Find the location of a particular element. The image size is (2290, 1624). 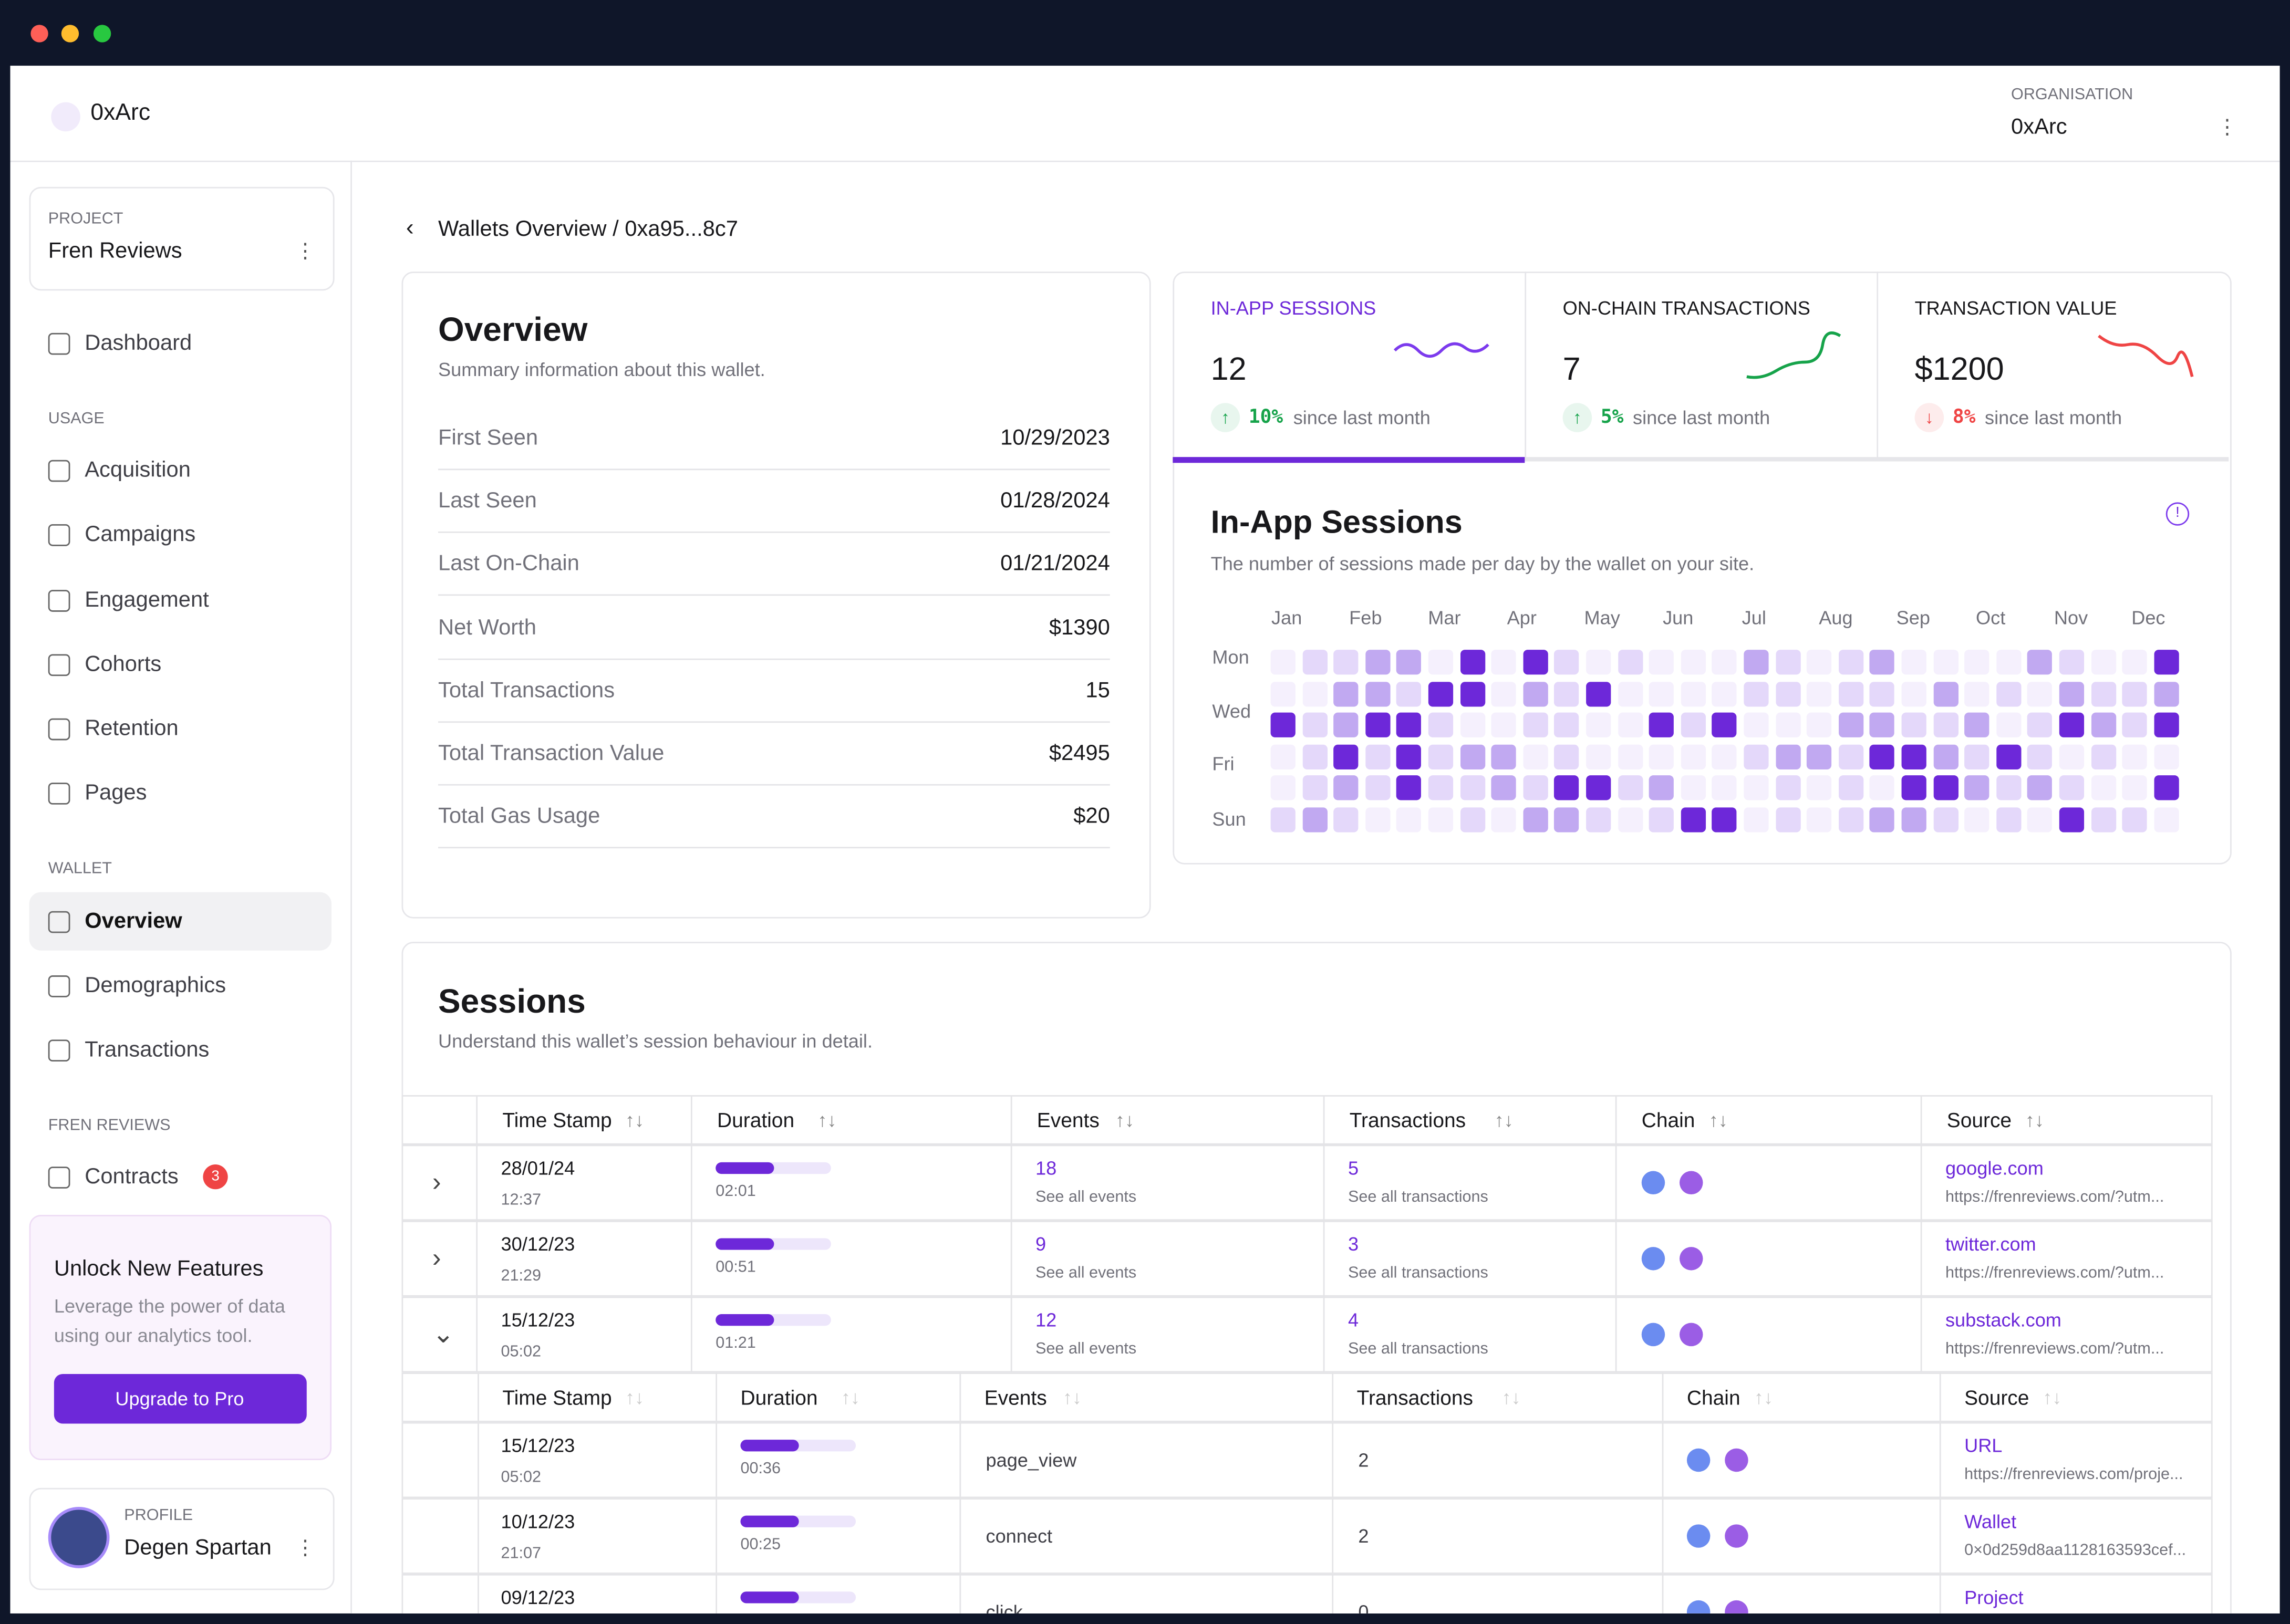

nav-item: Demographics is located at coordinates (155, 985).